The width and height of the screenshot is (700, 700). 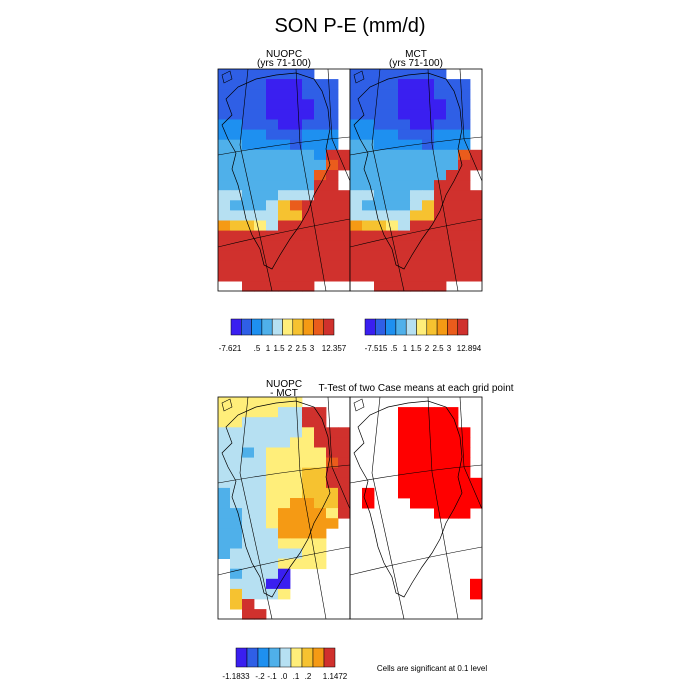 What do you see at coordinates (376, 348) in the screenshot?
I see `colorbar-label: -7.515` at bounding box center [376, 348].